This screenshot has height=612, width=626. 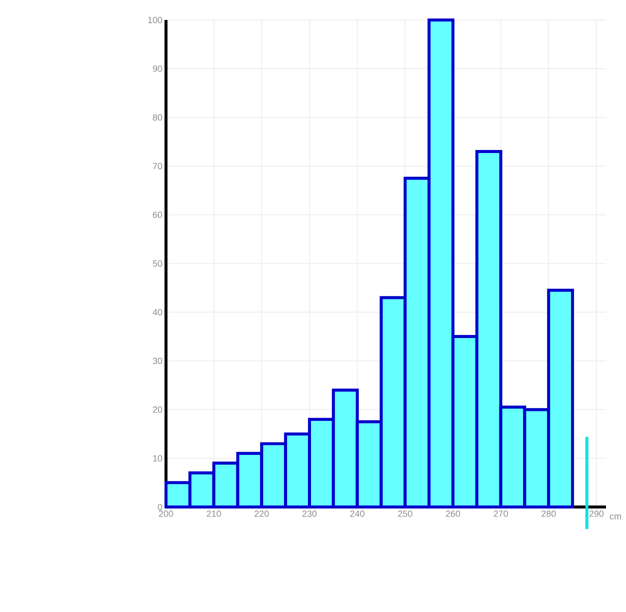 What do you see at coordinates (309, 513) in the screenshot?
I see `x-tick-label: 230` at bounding box center [309, 513].